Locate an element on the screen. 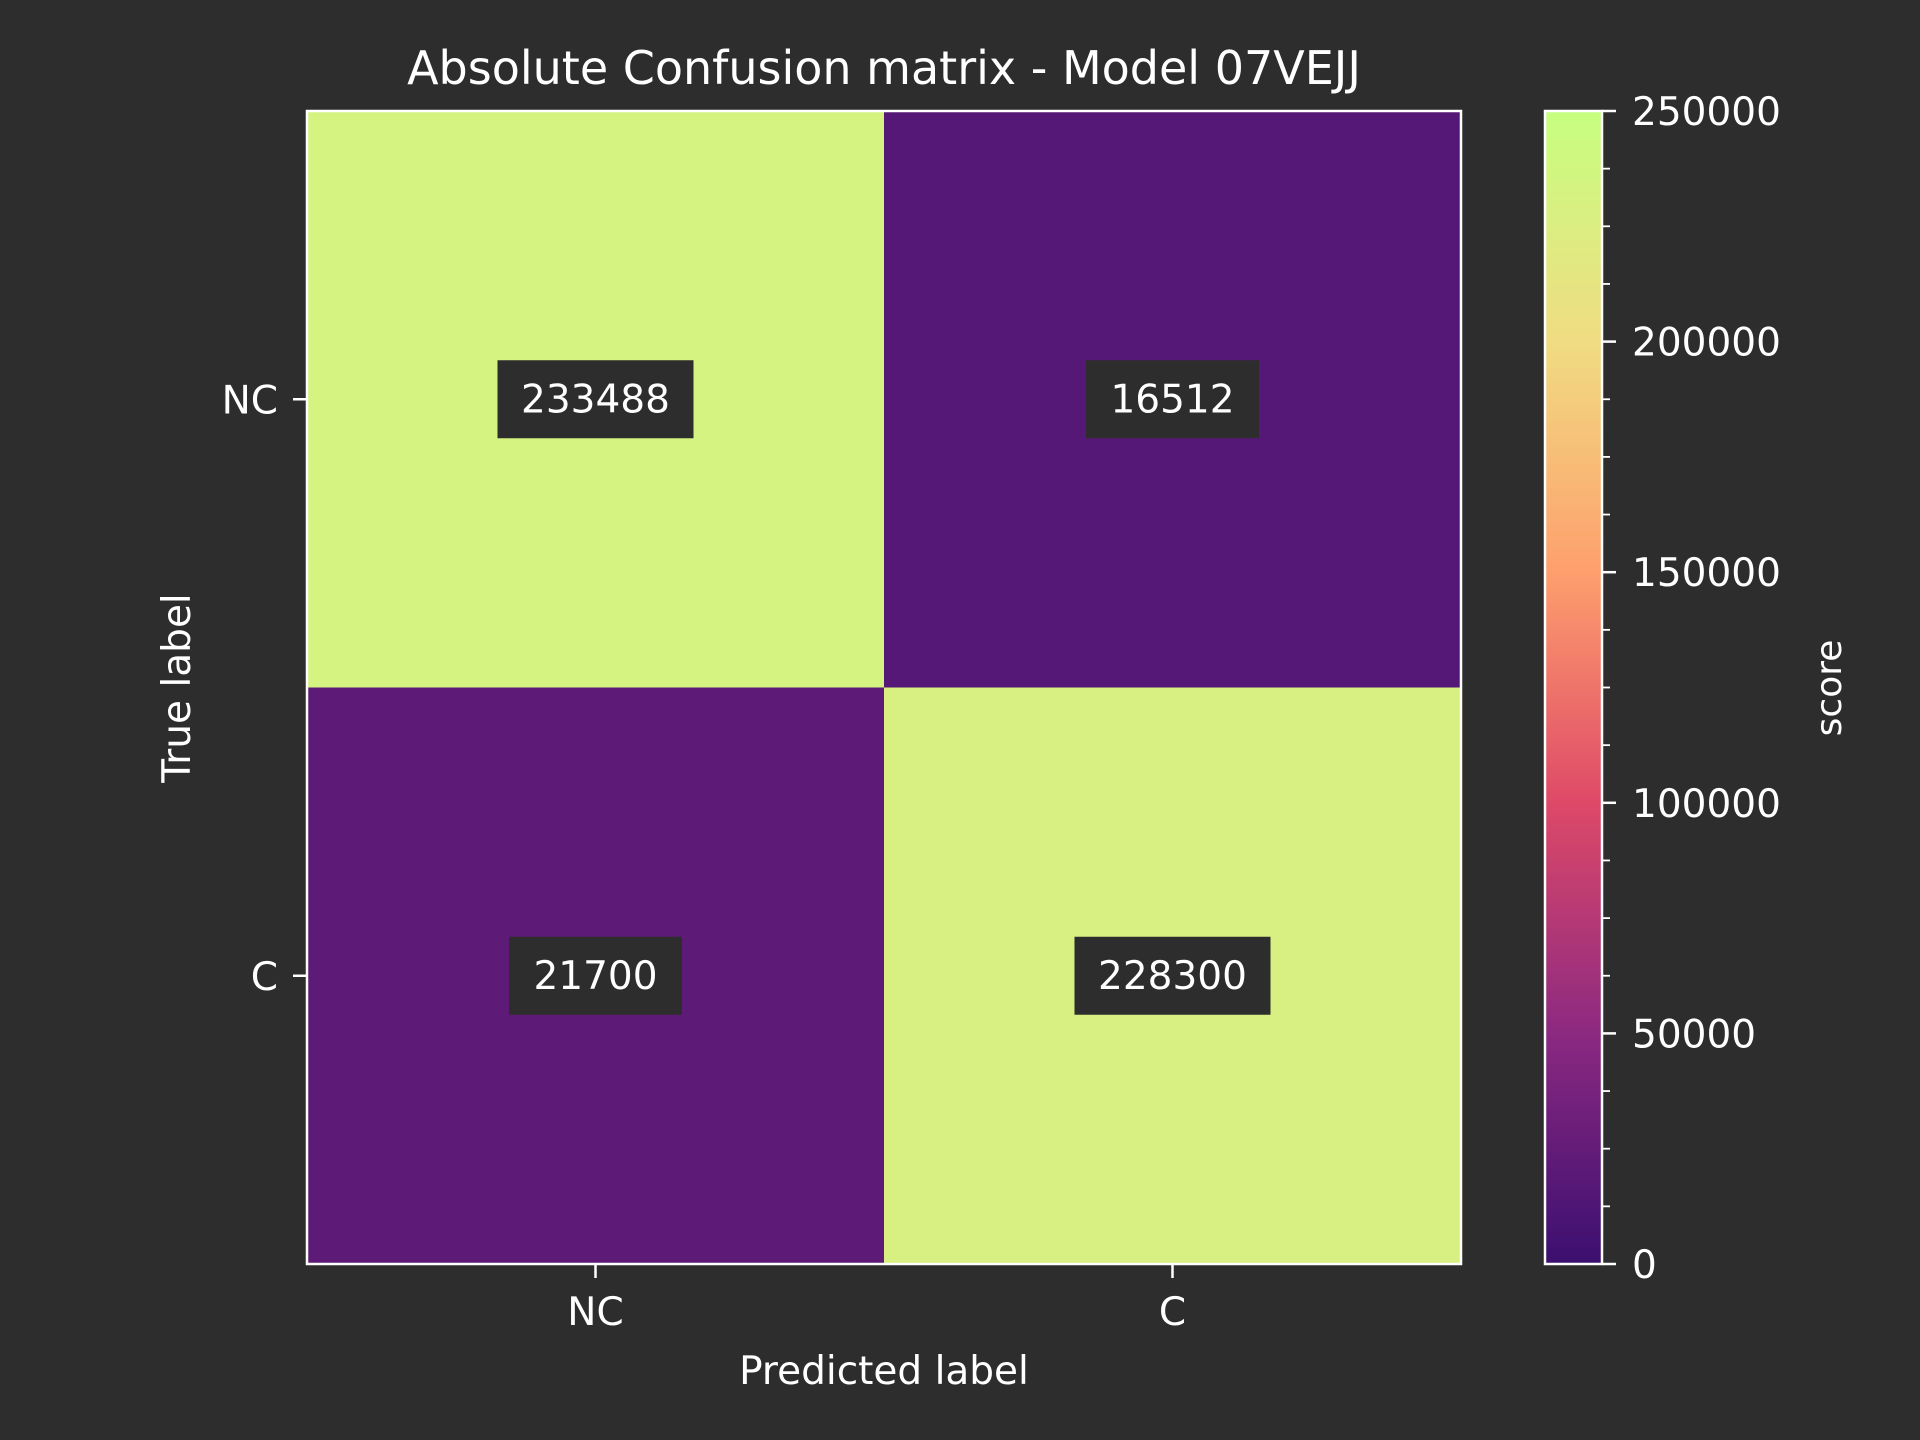 This screenshot has width=1920, height=1440. x-tick-label: NC is located at coordinates (595, 1312).